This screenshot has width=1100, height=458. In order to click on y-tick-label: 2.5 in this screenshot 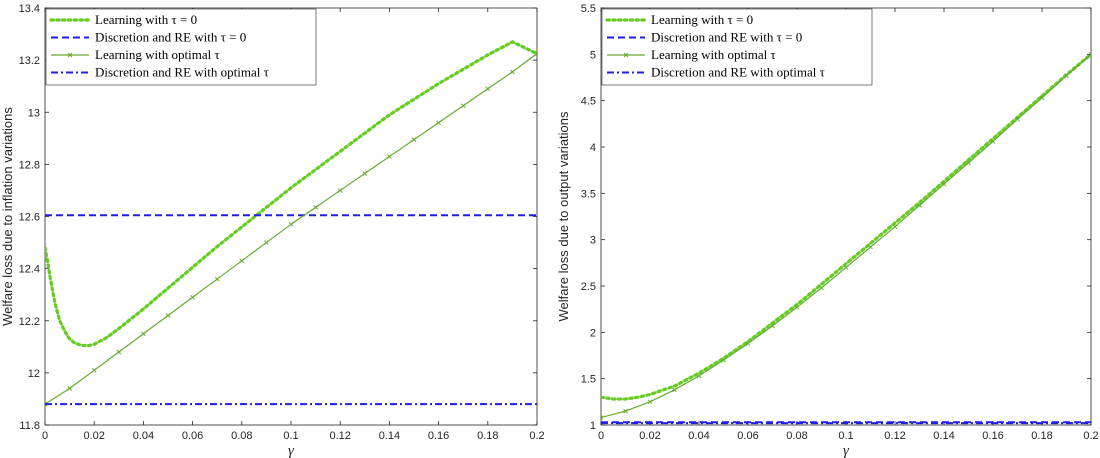, I will do `click(588, 287)`.